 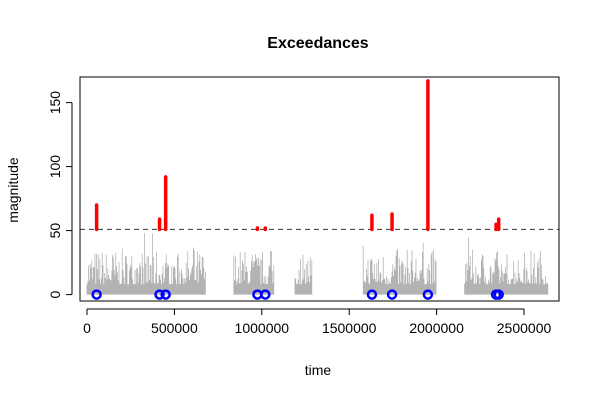 I want to click on x-tick-label: 2500000, so click(x=524, y=328).